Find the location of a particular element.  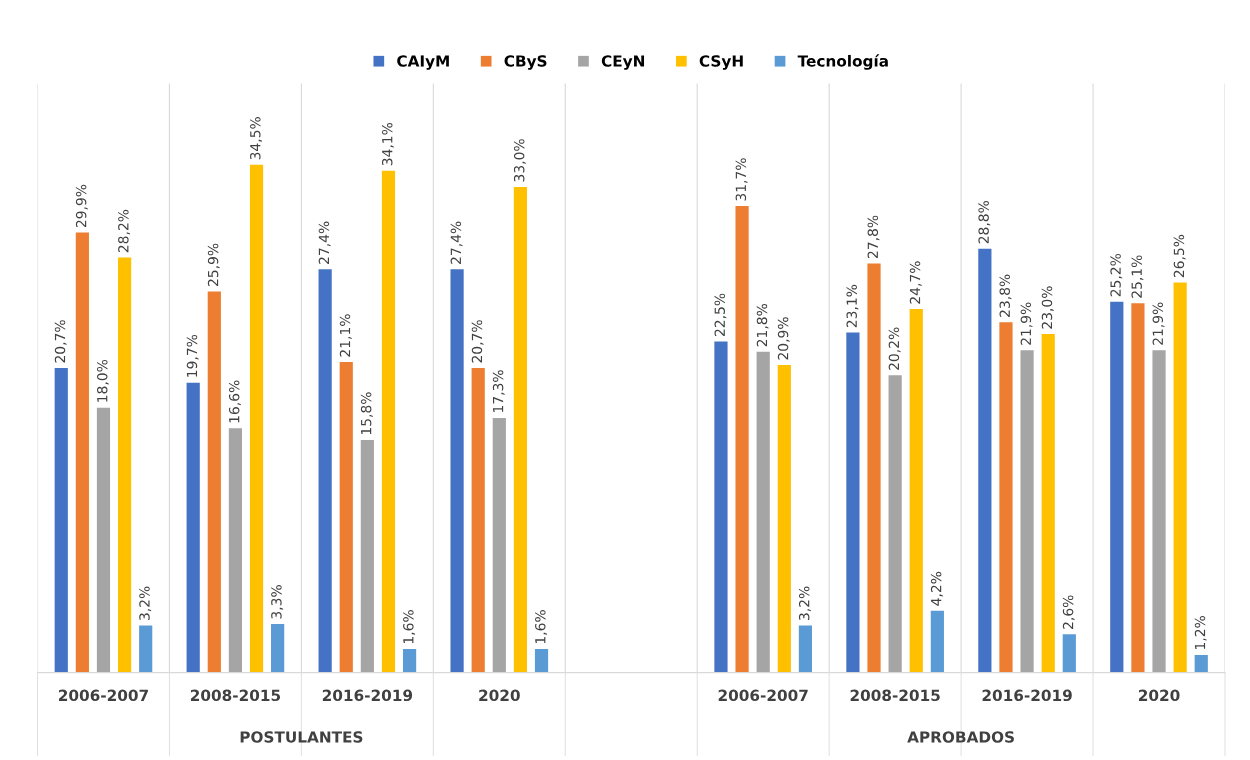

data-label: 26,5% is located at coordinates (1179, 256).